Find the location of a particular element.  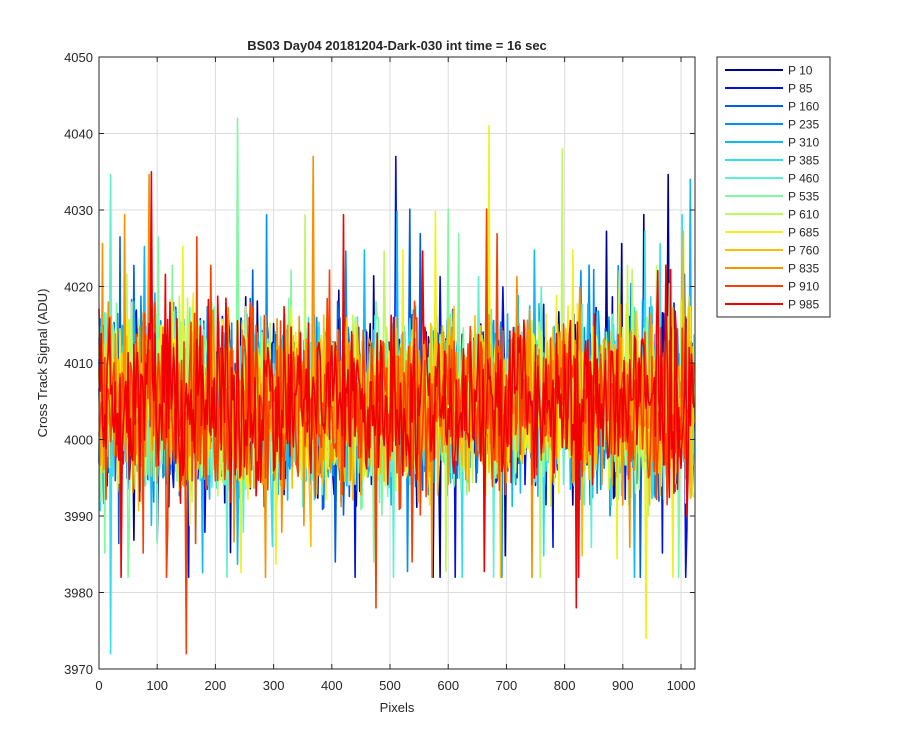

legend-entry: P 85 is located at coordinates (800, 89).